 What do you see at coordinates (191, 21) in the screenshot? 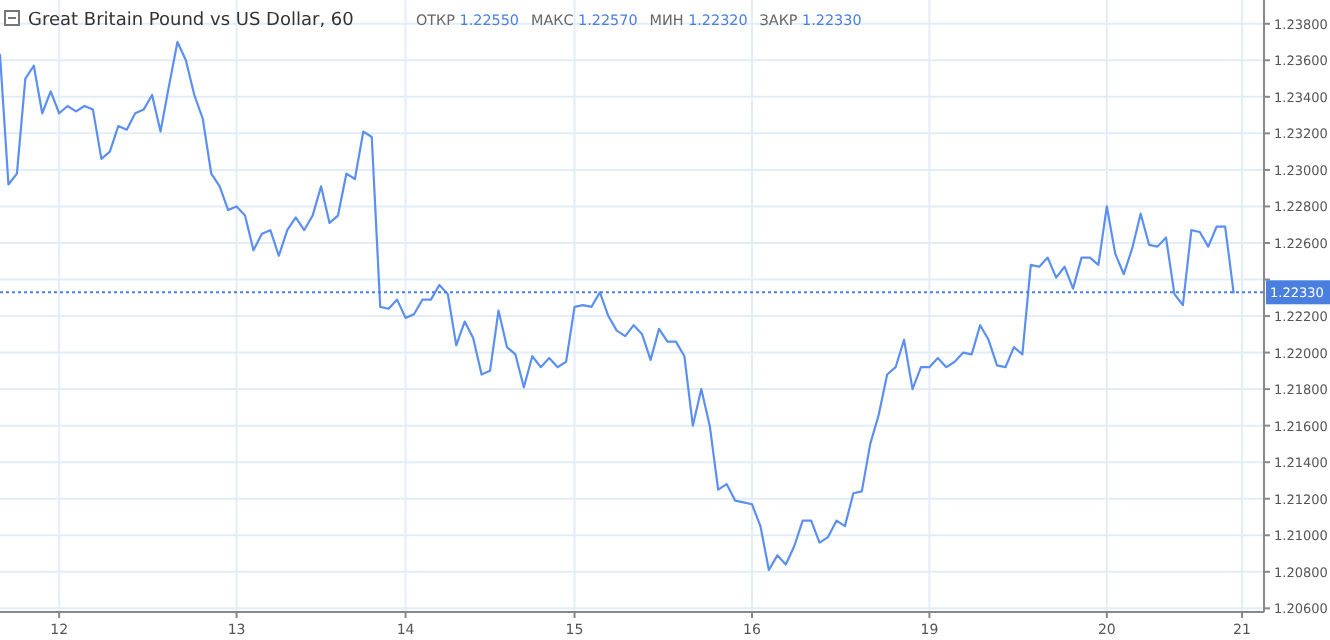
I see `text: Great Britain Pound vs US Dollar, 60` at bounding box center [191, 21].